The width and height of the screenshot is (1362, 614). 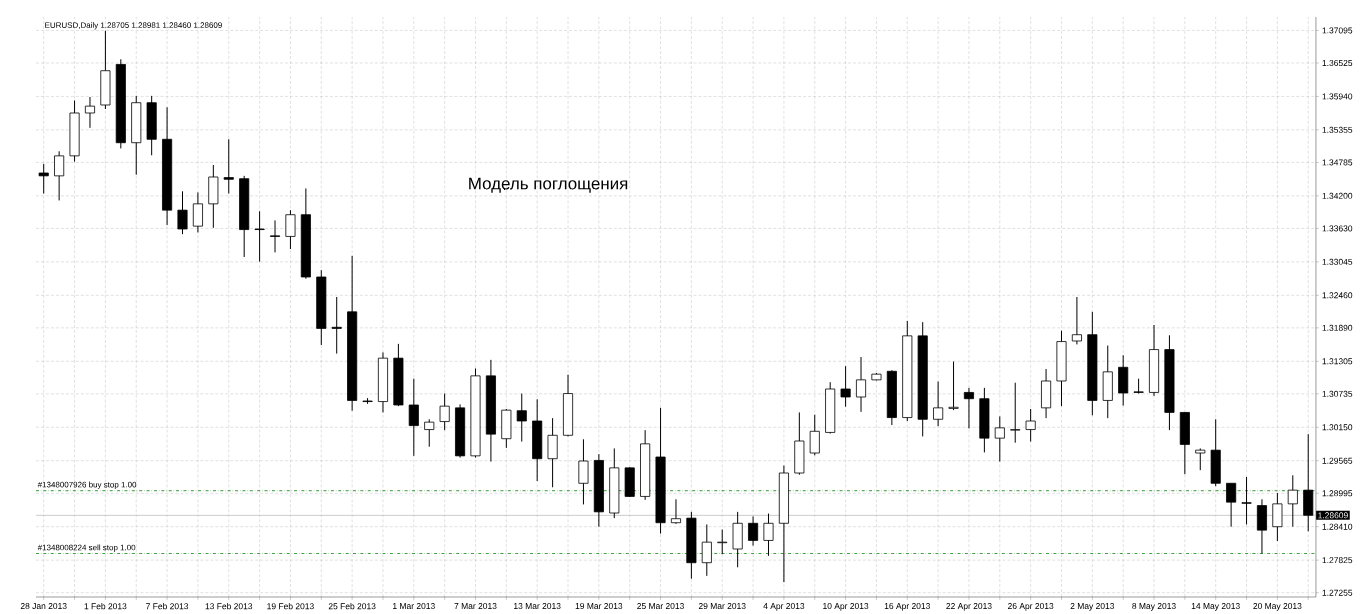 What do you see at coordinates (1337, 361) in the screenshot?
I see `y-tick-label: 1.31305` at bounding box center [1337, 361].